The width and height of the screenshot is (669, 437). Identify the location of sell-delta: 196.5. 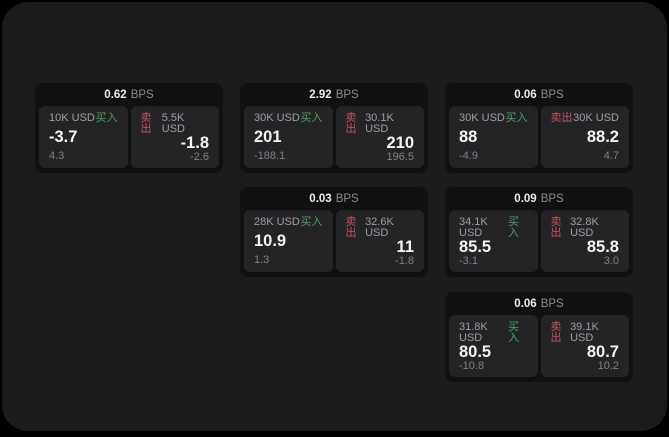
(400, 156).